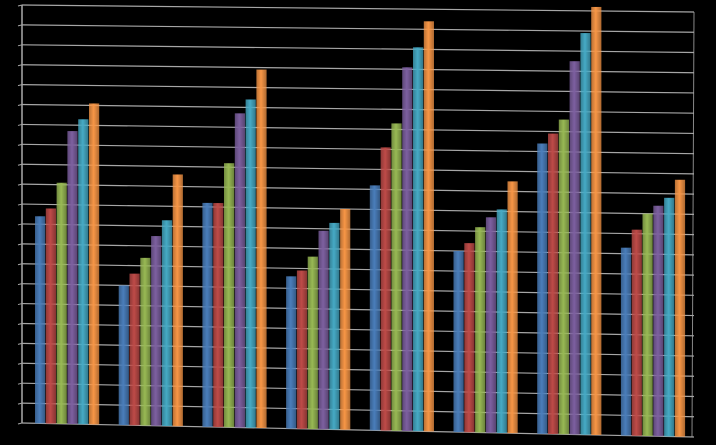 This screenshot has height=445, width=716. Describe the element at coordinates (693, 224) in the screenshot. I see `right-edge` at that location.